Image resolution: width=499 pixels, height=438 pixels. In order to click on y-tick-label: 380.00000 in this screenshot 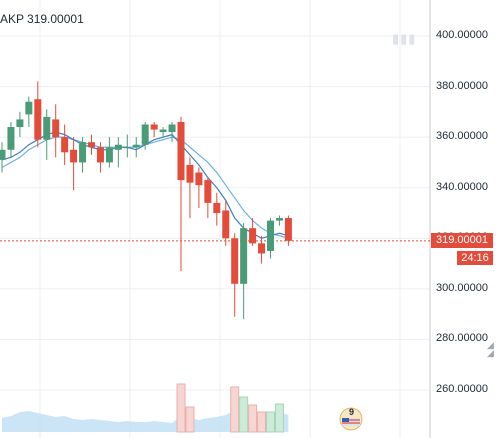, I will do `click(462, 85)`.